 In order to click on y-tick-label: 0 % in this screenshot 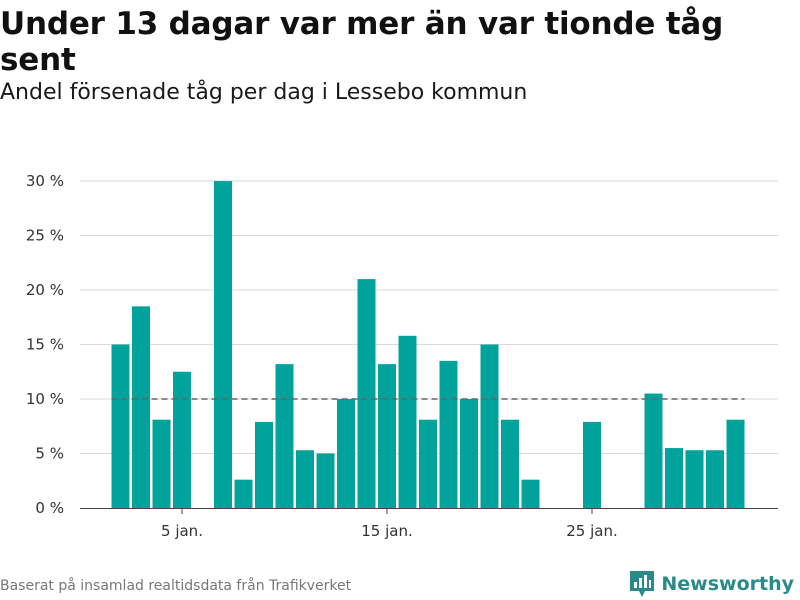, I will do `click(49, 508)`.